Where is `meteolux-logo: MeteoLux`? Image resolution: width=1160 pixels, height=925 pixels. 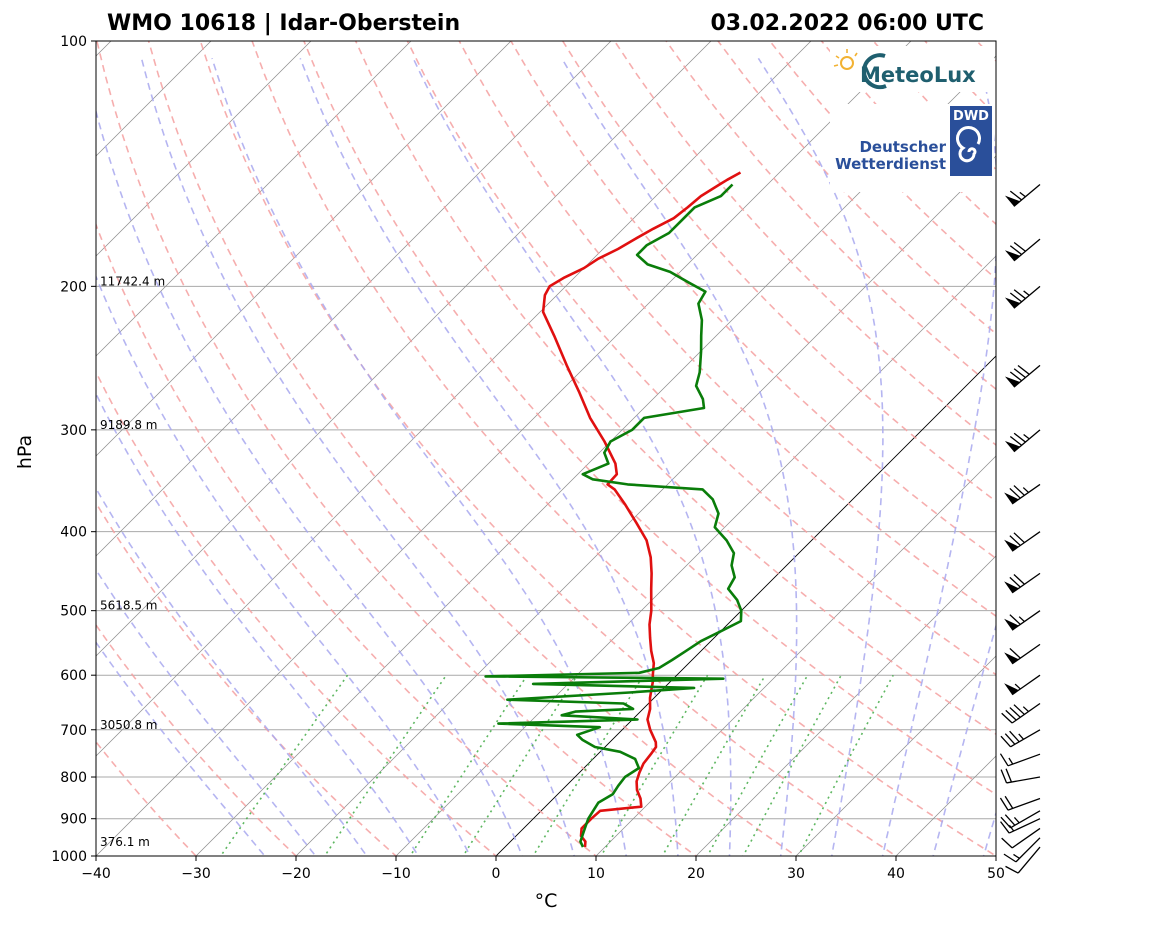
meteolux-logo: MeteoLux is located at coordinates (912, 69).